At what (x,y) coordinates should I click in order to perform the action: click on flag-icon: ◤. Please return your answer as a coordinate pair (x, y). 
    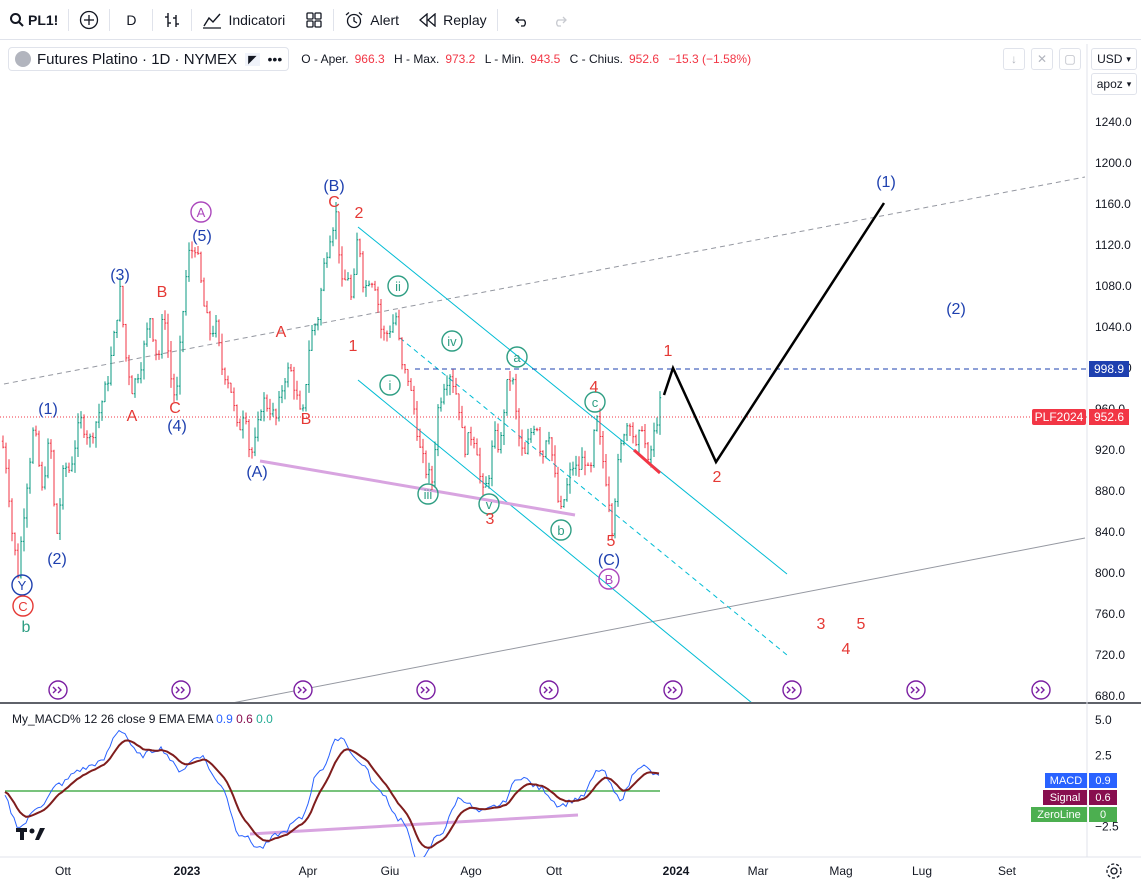
    Looking at the image, I should click on (252, 59).